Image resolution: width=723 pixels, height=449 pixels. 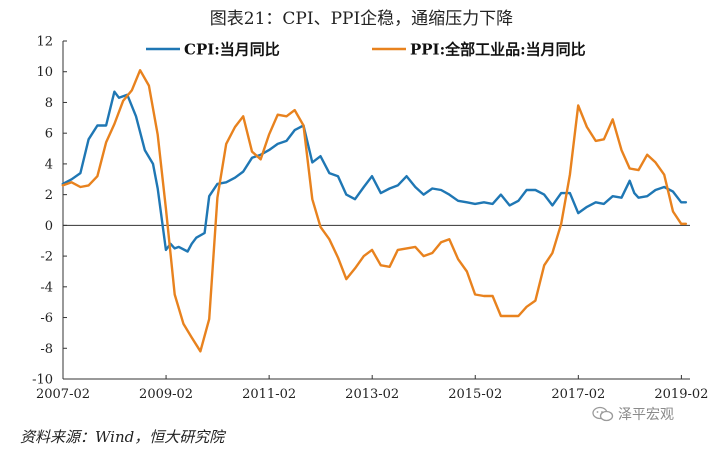 What do you see at coordinates (49, 211) in the screenshot?
I see `y-ticks: -10 -8 -6 -4 -2 0 2 4 6 8 10 12` at bounding box center [49, 211].